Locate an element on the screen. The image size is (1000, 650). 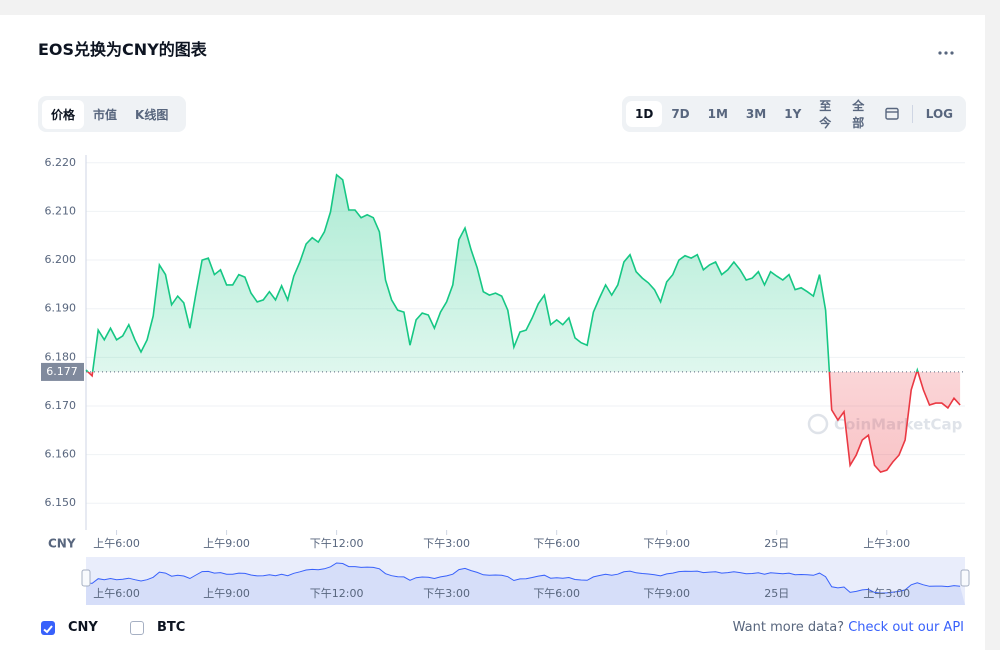
footer: Want more data? Check out our API is located at coordinates (848, 627).